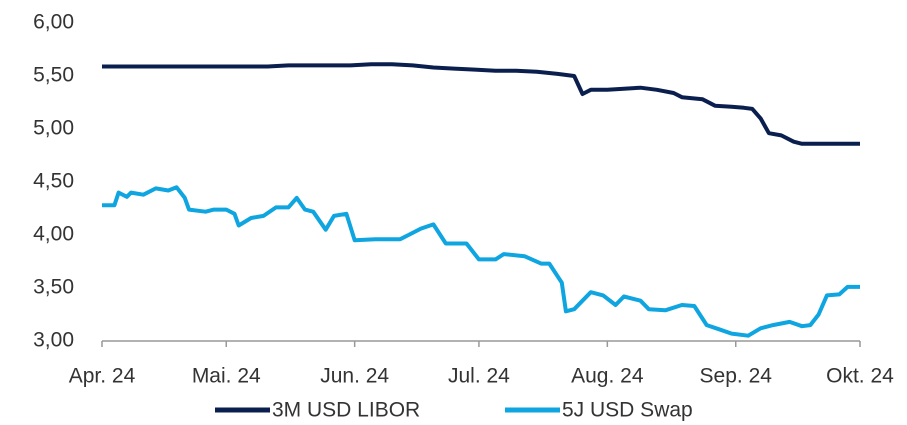 This screenshot has width=907, height=425. Describe the element at coordinates (479, 376) in the screenshot. I see `x-tick-label: Jul. 24` at that location.